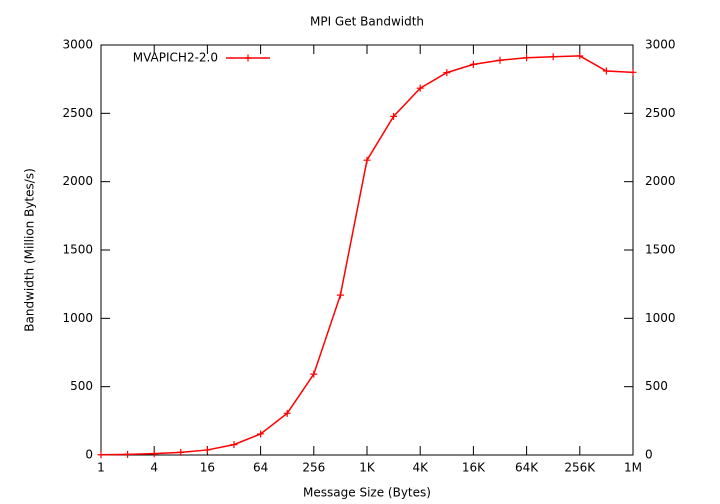 This screenshot has width=720, height=504. What do you see at coordinates (660, 181) in the screenshot?
I see `y2-tick-label: 2000` at bounding box center [660, 181].